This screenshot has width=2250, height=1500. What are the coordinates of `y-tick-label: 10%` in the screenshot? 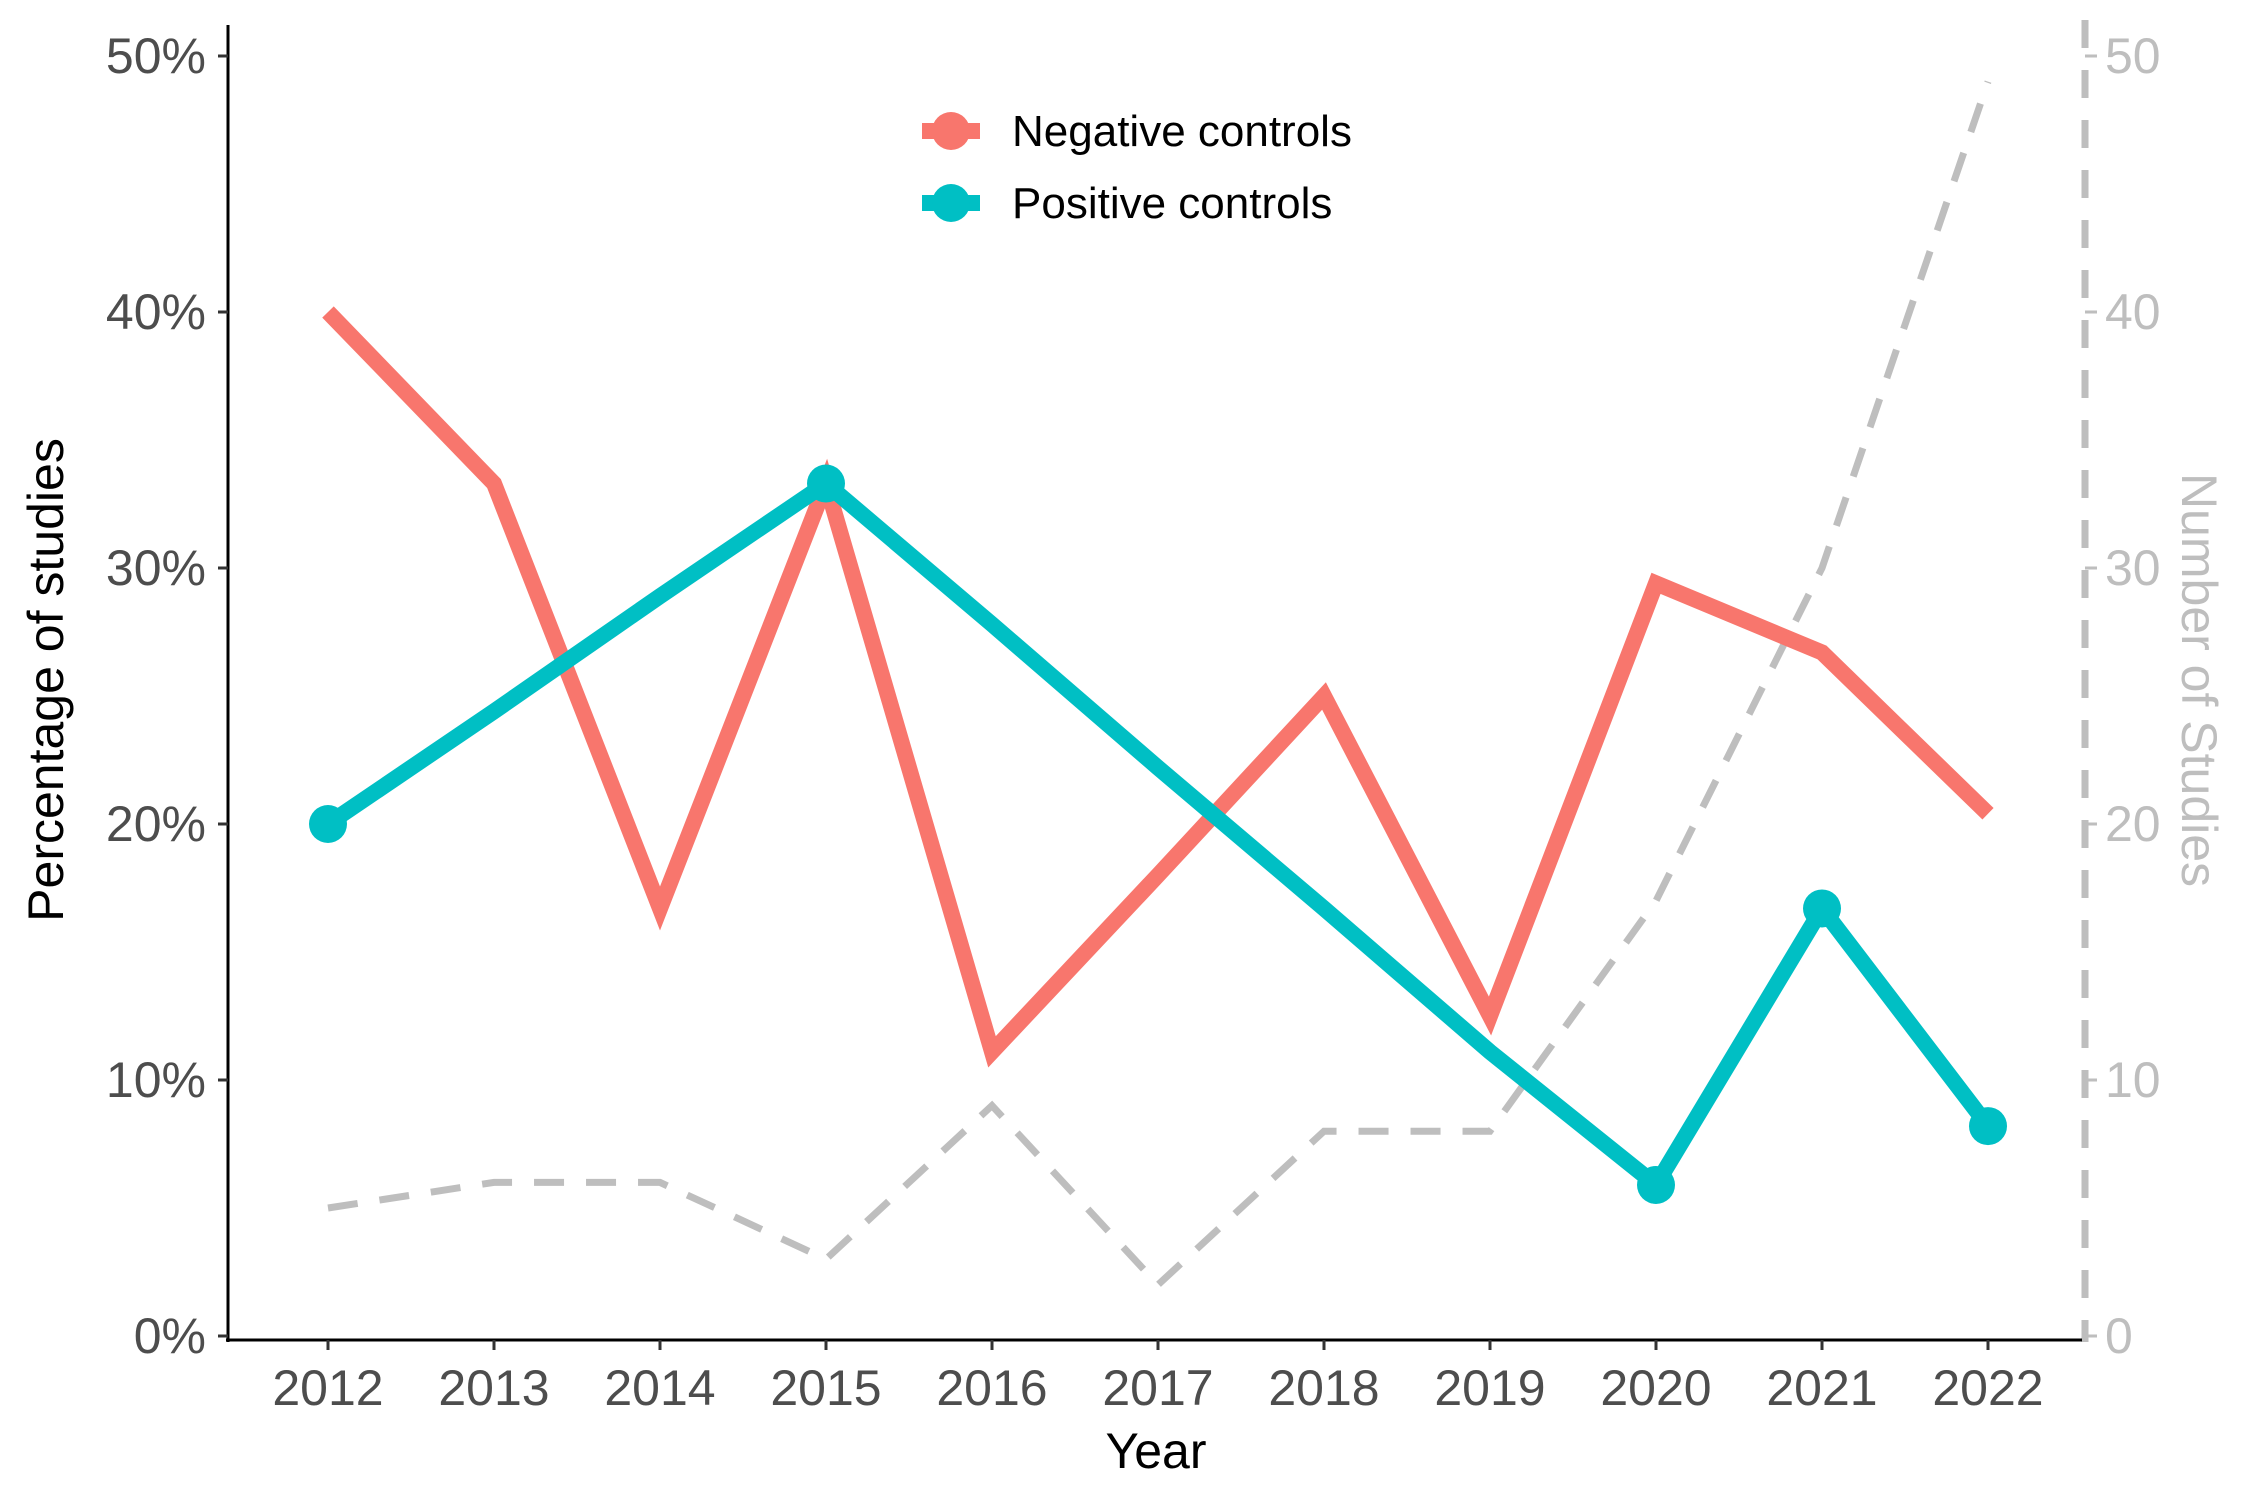 It's located at (156, 1080).